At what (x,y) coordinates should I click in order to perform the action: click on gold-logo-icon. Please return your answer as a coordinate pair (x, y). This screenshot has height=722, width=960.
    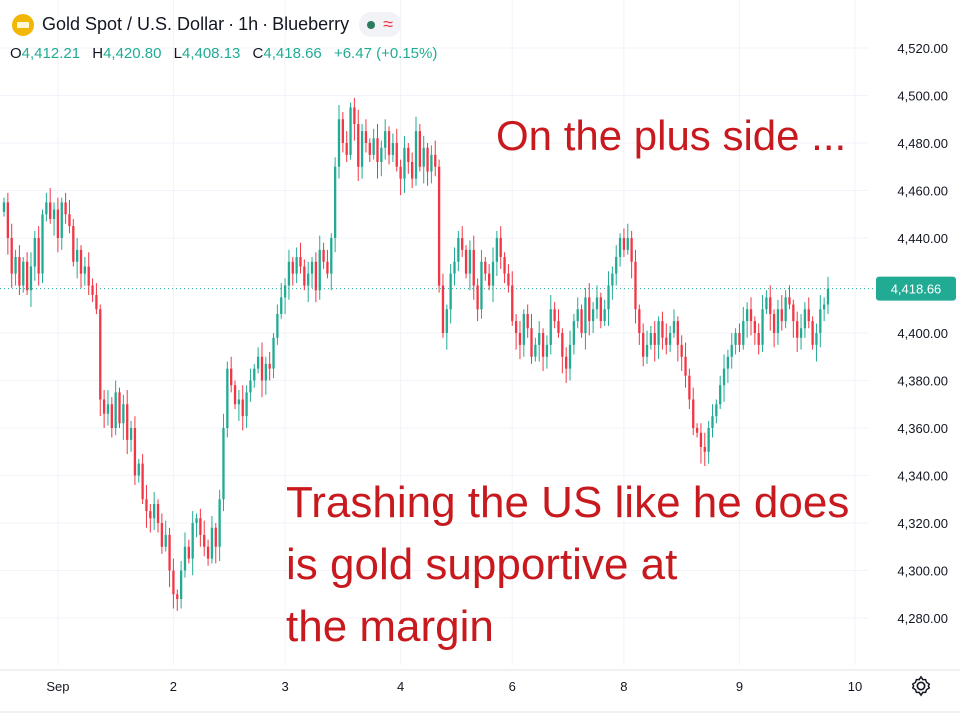
    Looking at the image, I should click on (23, 24).